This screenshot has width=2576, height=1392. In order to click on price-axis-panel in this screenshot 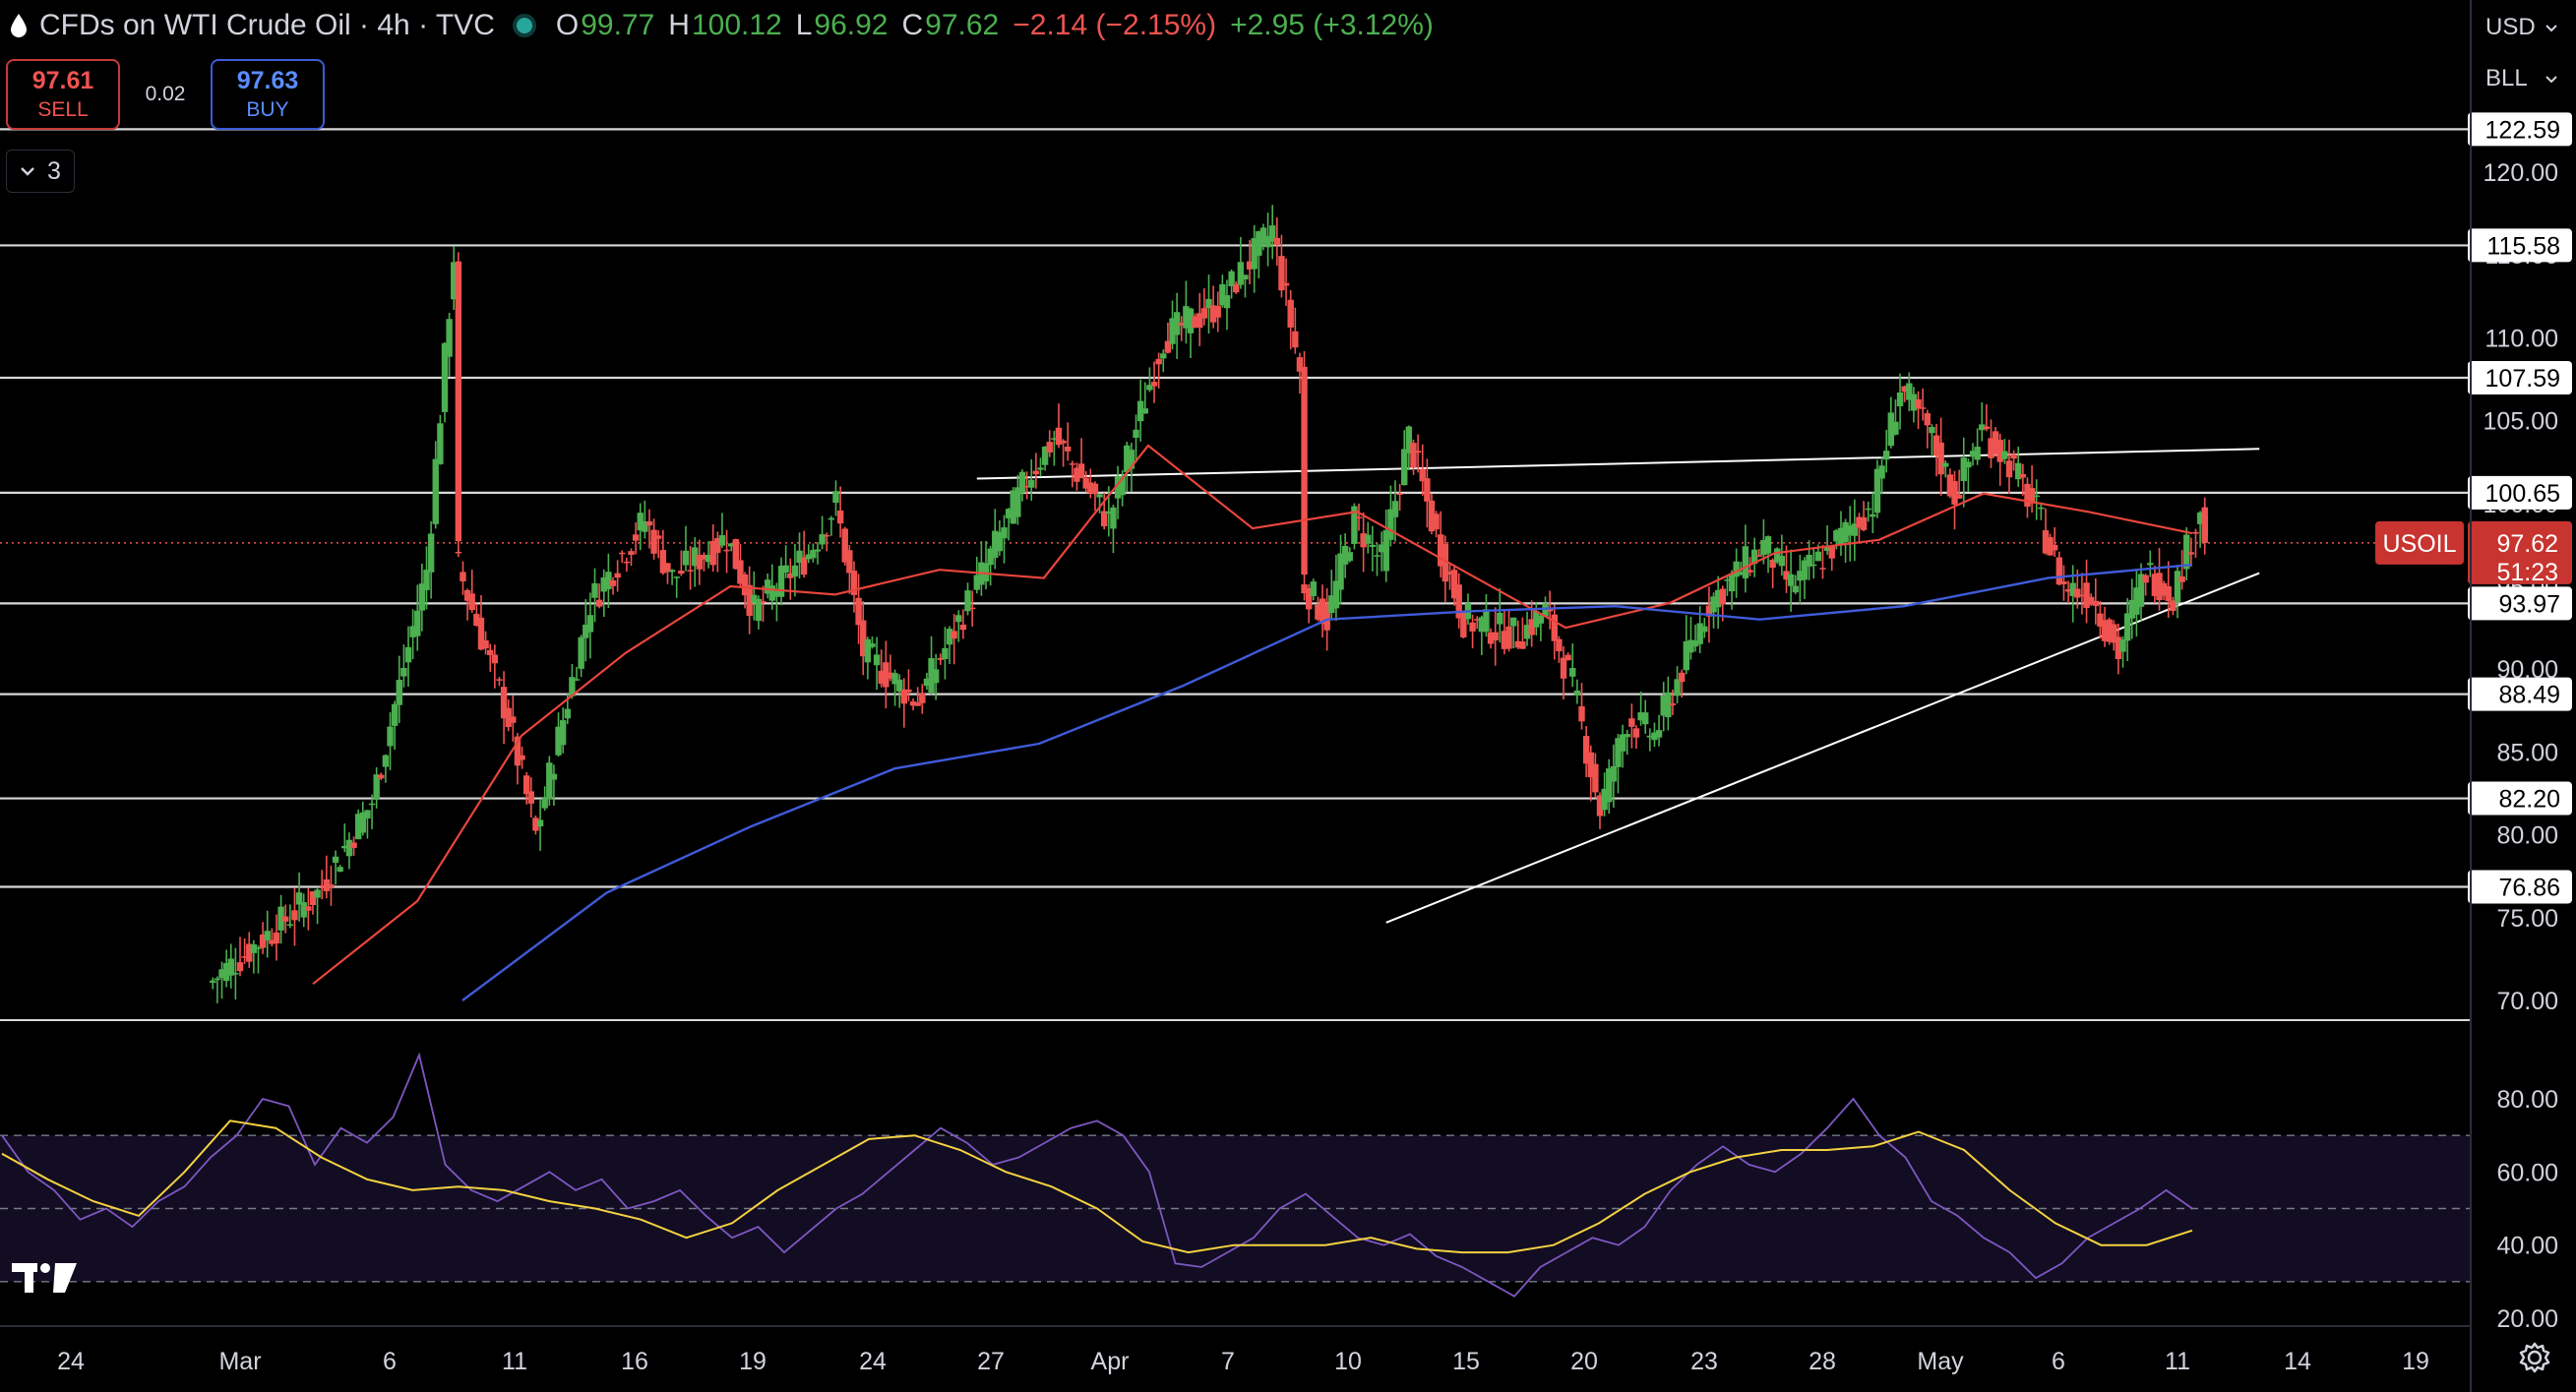, I will do `click(2523, 696)`.